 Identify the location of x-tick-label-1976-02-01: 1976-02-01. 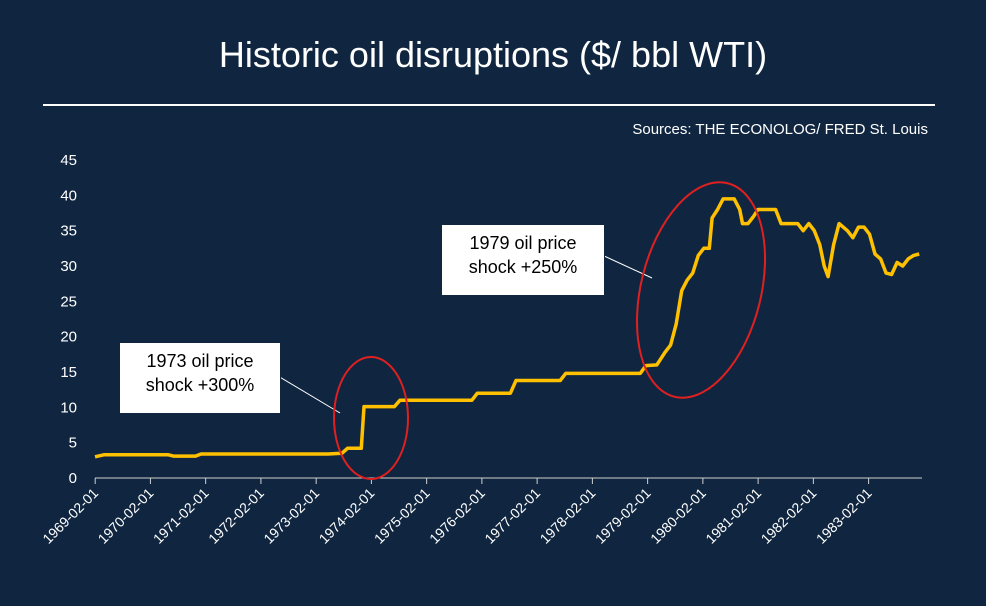
(457, 516).